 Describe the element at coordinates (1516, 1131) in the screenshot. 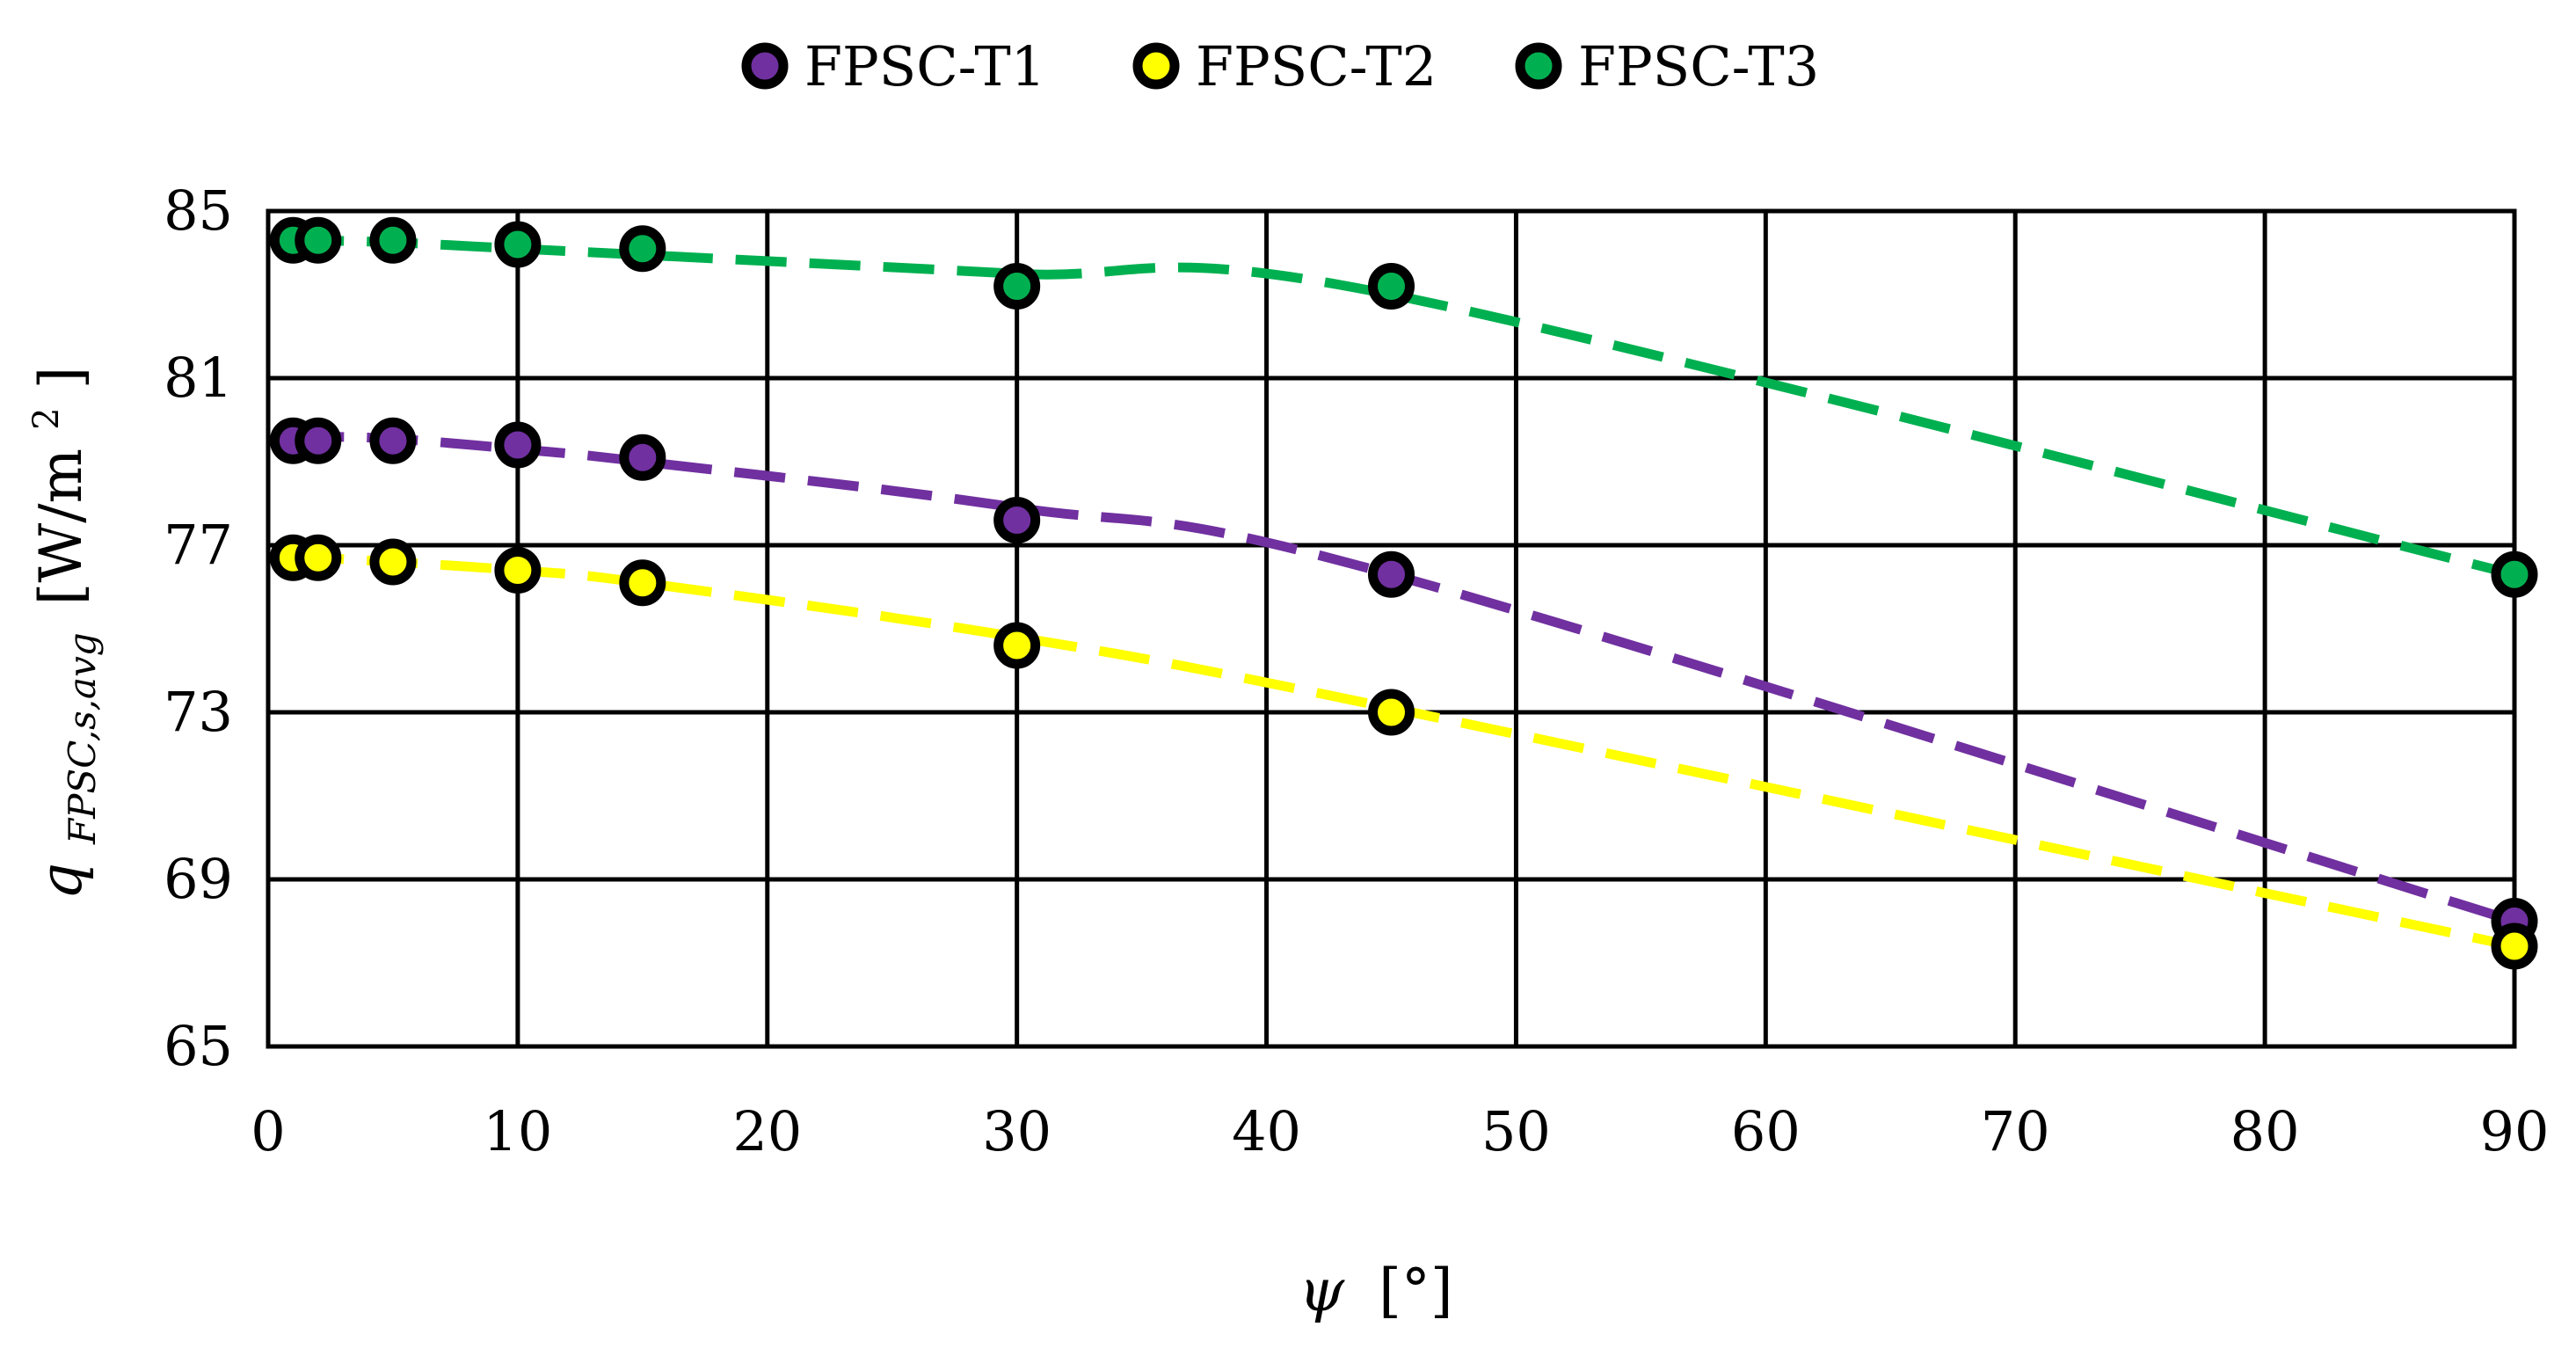

I see `x-tick-label: 50` at that location.